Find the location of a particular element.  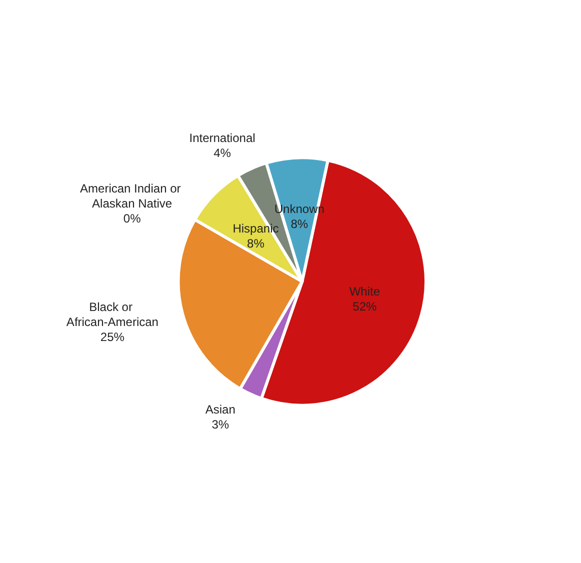

category-label: American Indian or Alaskan Native is located at coordinates (130, 195).